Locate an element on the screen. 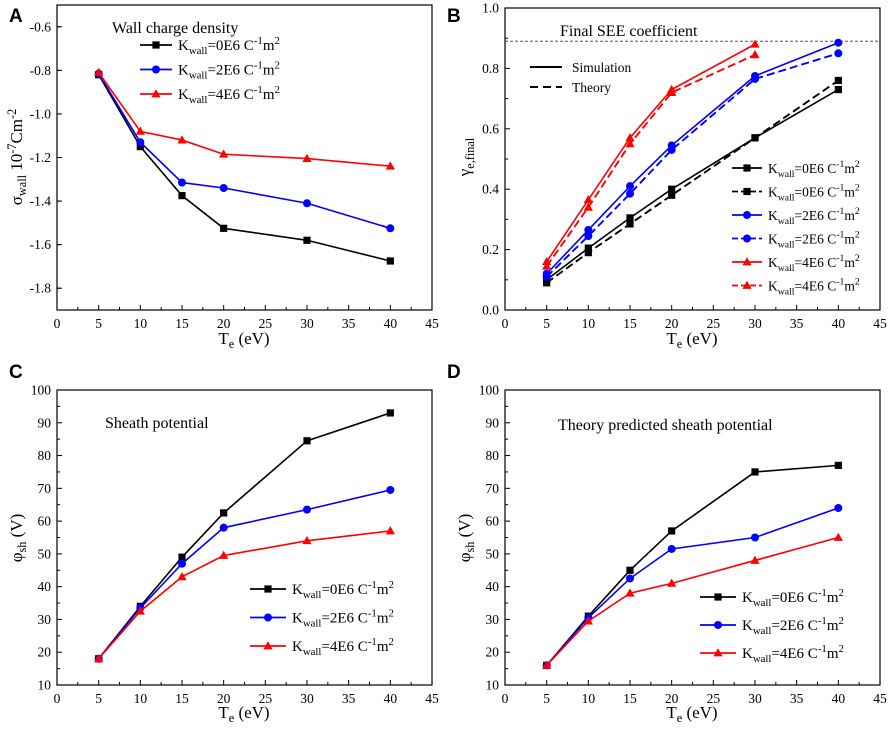 The height and width of the screenshot is (729, 892). y-tick-label: 40 is located at coordinates (493, 586).